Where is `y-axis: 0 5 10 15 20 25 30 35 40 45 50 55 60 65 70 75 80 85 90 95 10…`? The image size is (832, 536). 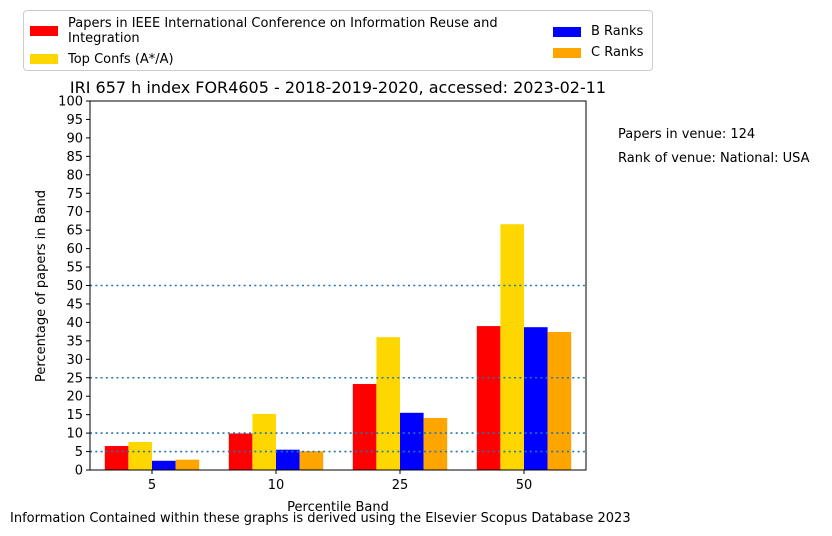 y-axis: 0 5 10 15 20 25 30 35 40 45 50 55 60 65 70 75 80 85 90 95 10… is located at coordinates (74, 287).